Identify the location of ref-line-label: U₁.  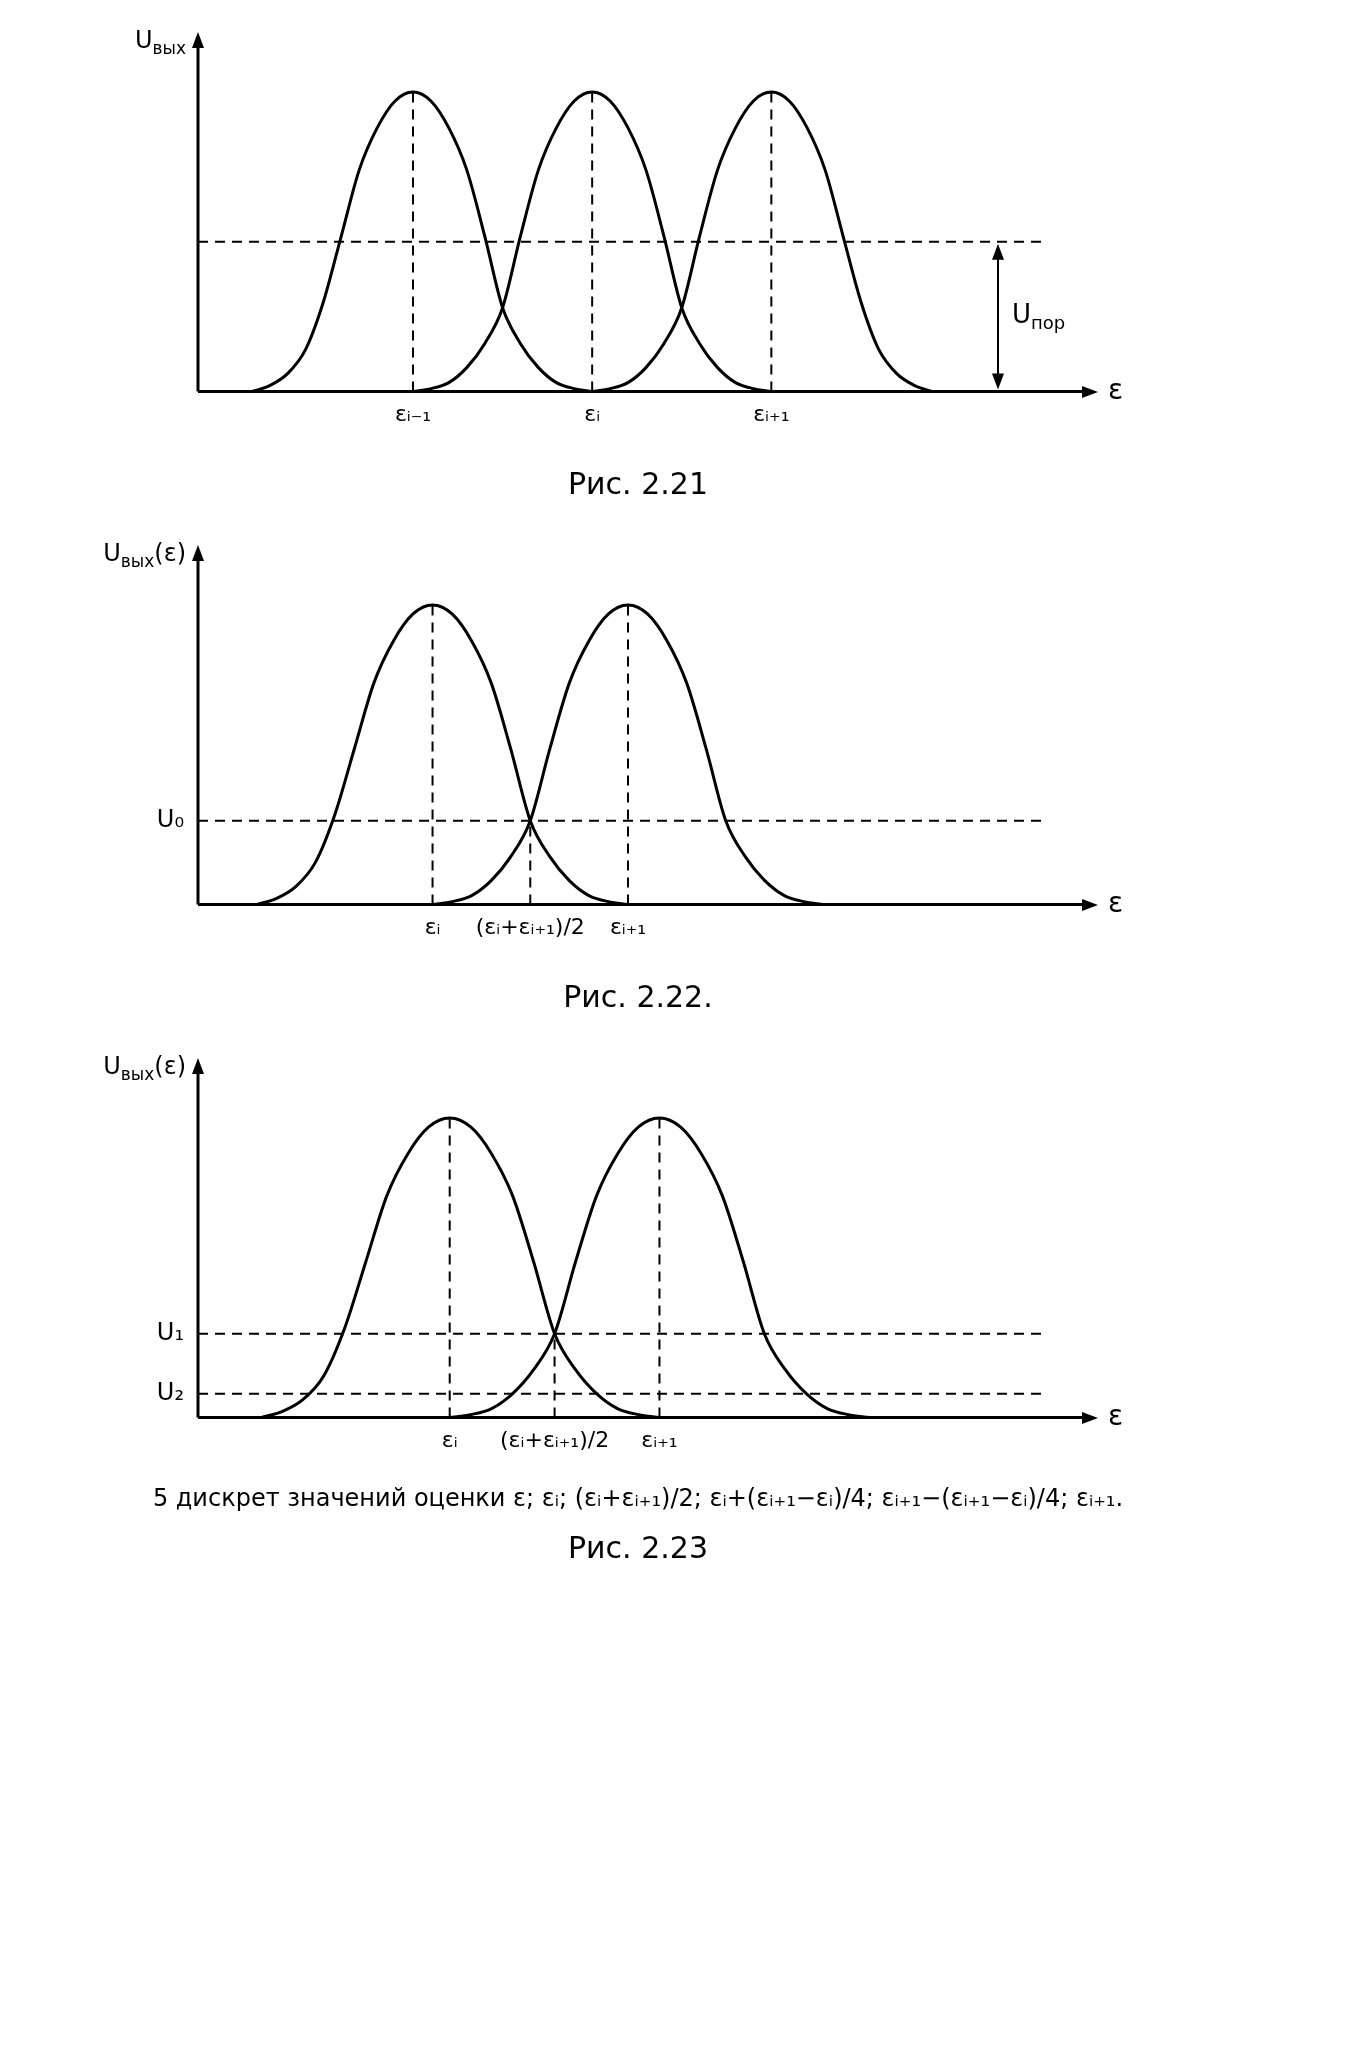
(170, 1331).